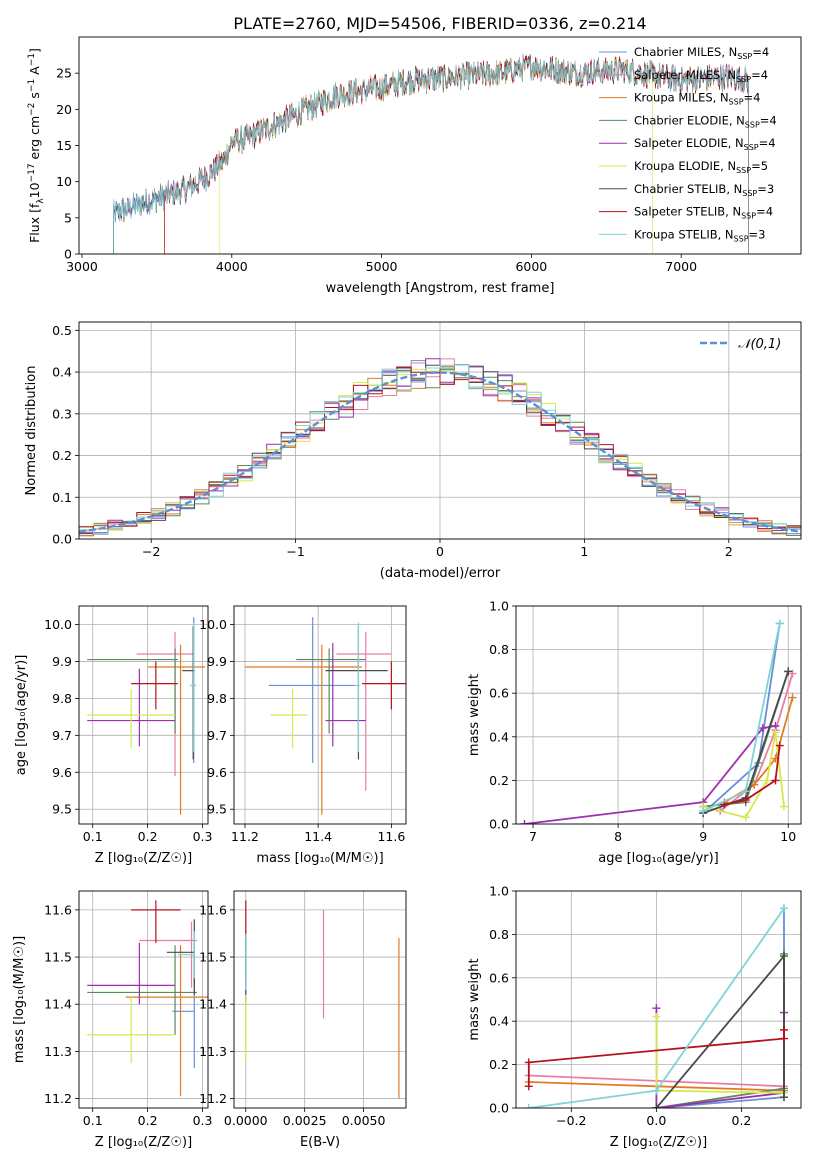 The image size is (819, 1170). What do you see at coordinates (705, 144) in the screenshot?
I see `legend-entry: Salpeter ELODIE, NSSP=4` at bounding box center [705, 144].